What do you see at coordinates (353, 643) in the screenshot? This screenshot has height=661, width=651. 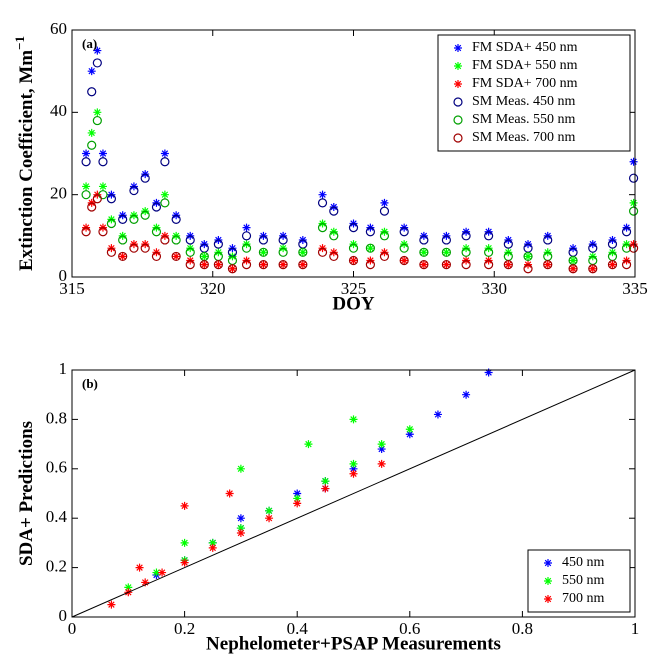 I see `x-axis-label: Nephelometer+PSAP Measurements` at bounding box center [353, 643].